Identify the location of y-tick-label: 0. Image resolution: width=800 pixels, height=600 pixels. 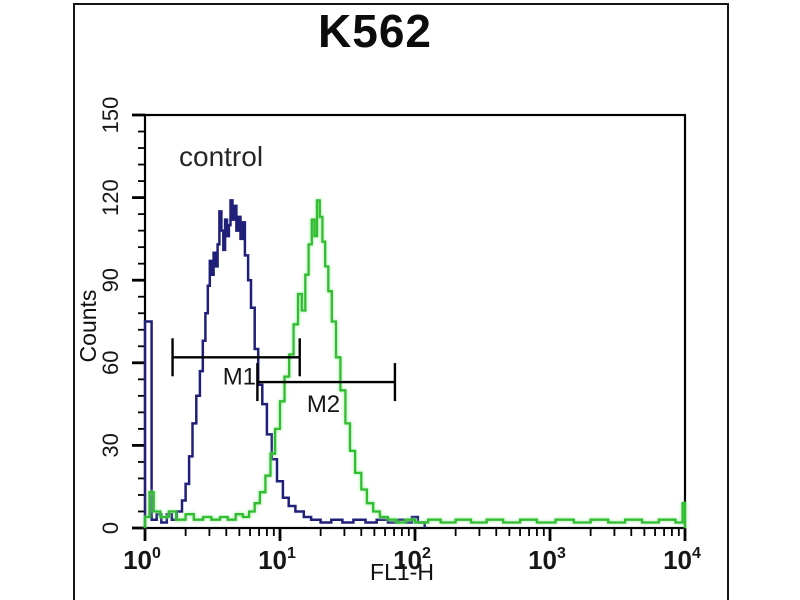
(110, 528).